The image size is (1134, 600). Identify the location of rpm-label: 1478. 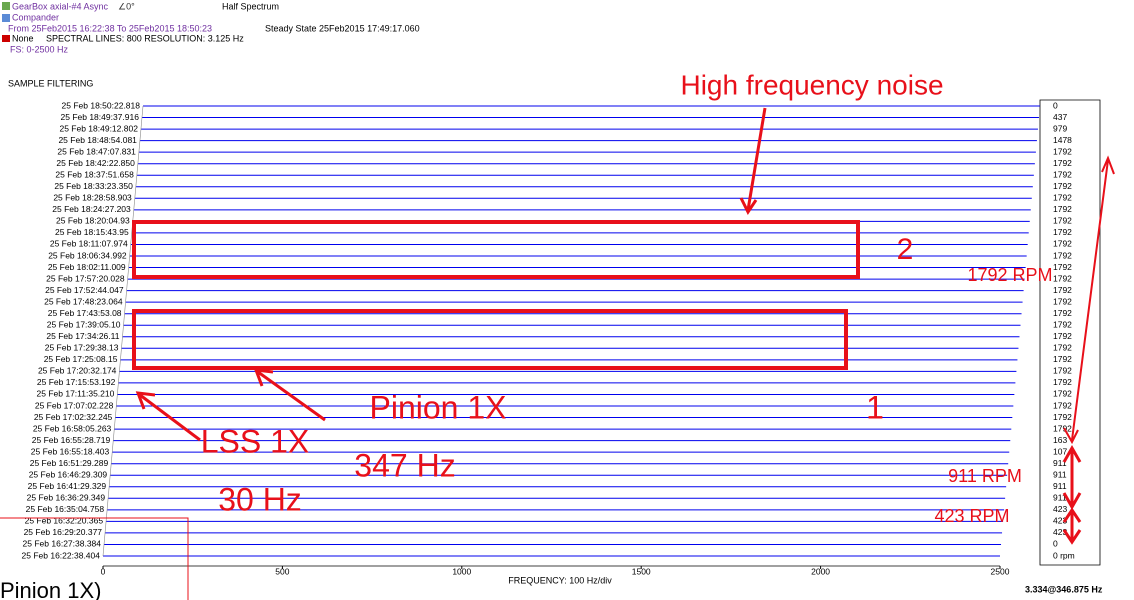
(1062, 140).